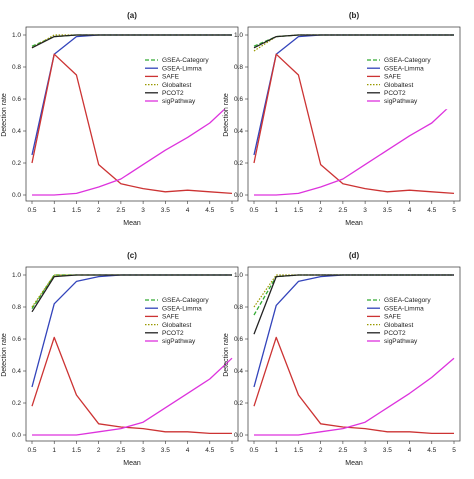 This screenshot has width=474, height=479. What do you see at coordinates (354, 15) in the screenshot?
I see `panel-label: (b)` at bounding box center [354, 15].